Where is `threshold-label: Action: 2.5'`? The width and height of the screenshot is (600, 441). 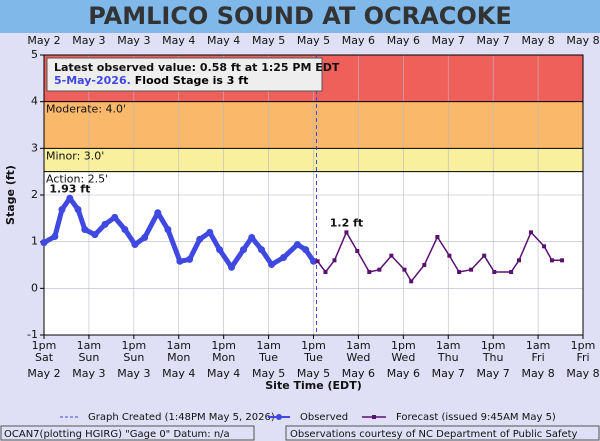 threshold-label: Action: 2.5' is located at coordinates (77, 179).